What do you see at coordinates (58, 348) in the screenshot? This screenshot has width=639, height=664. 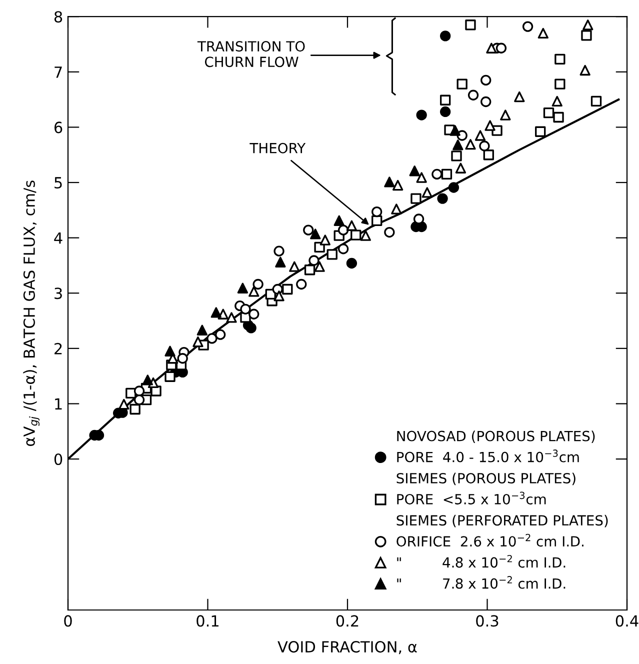 I see `y-tick-label: 2` at bounding box center [58, 348].